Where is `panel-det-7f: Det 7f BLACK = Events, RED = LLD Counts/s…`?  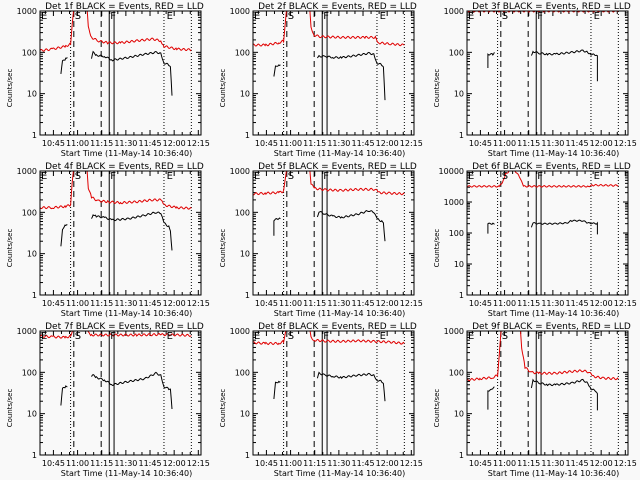 panel-det-7f: Det 7f BLACK = Events, RED = LLD Counts/s… is located at coordinates (108, 400).